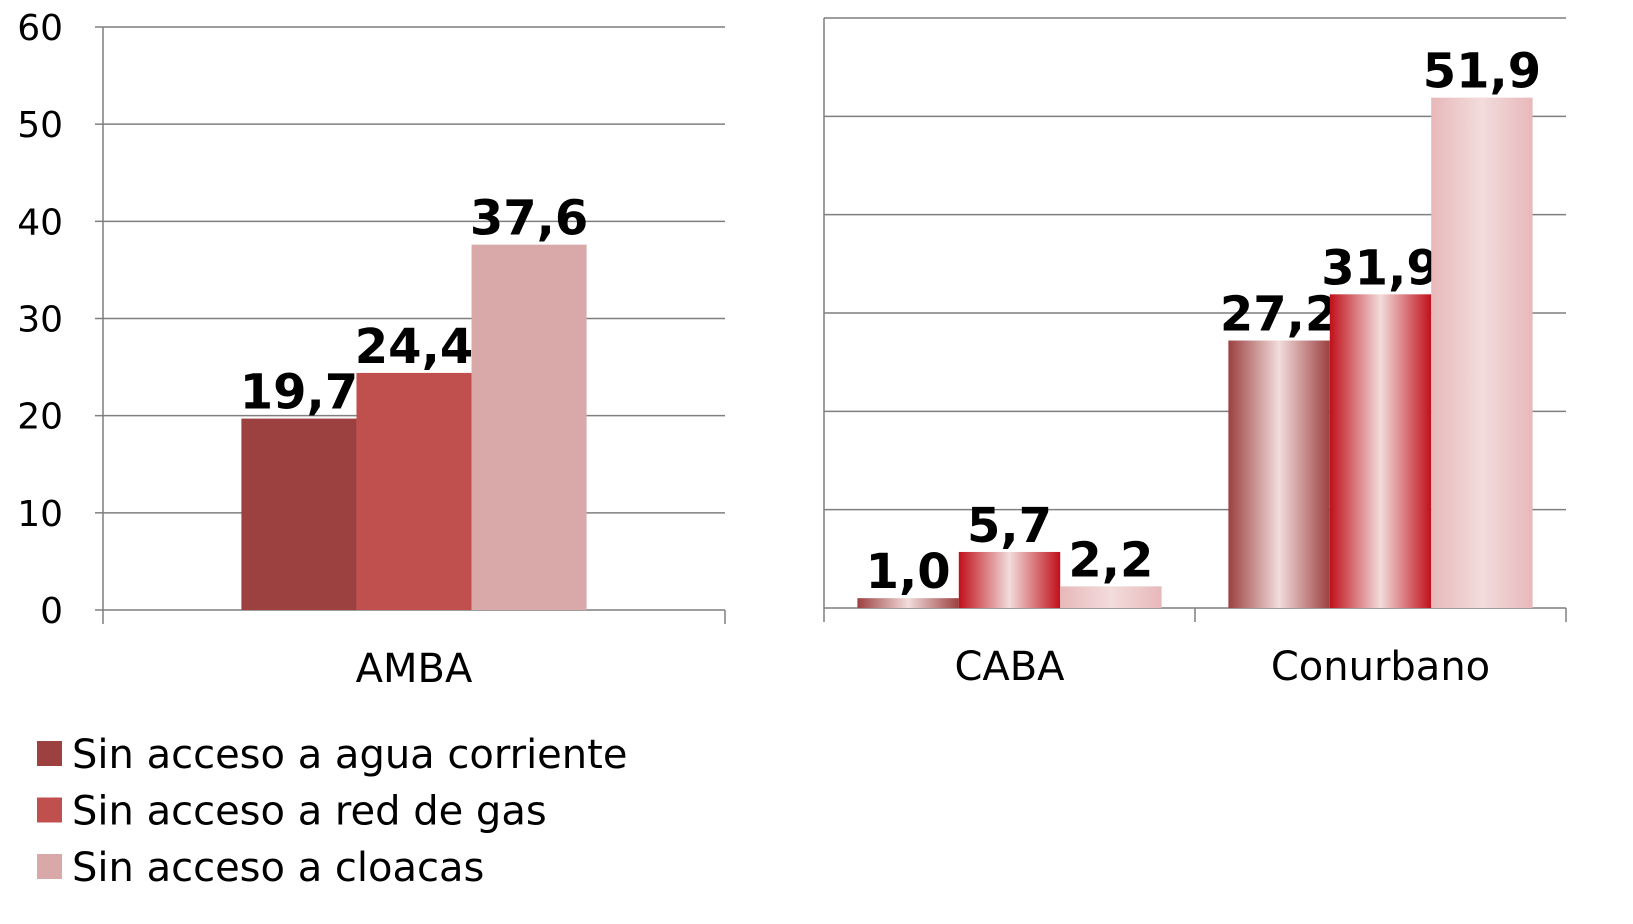 Image resolution: width=1633 pixels, height=924 pixels. What do you see at coordinates (414, 347) in the screenshot?
I see `data-label: 24,4` at bounding box center [414, 347].